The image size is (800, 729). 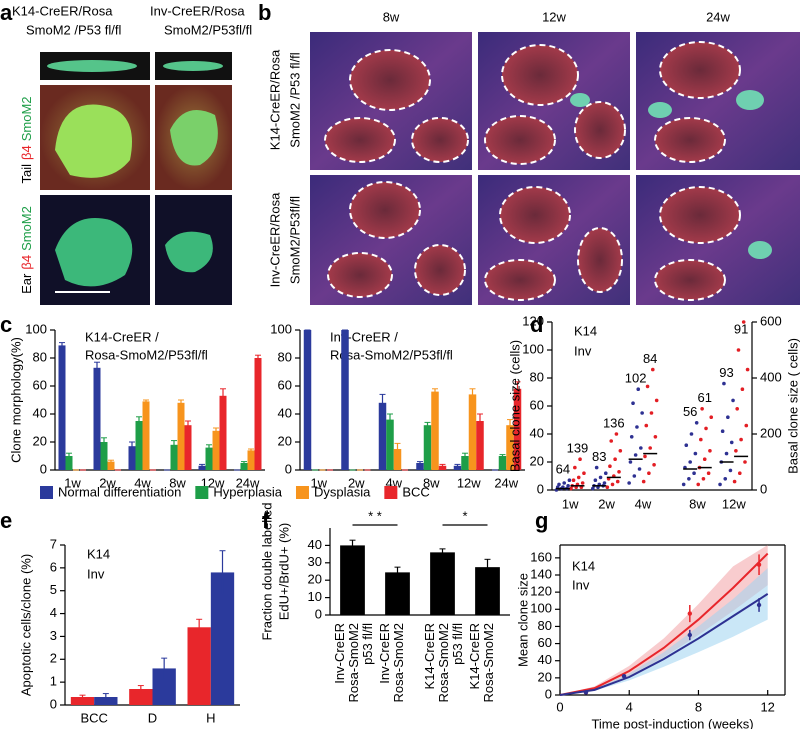 What do you see at coordinates (578, 448) in the screenshot?
I see `count-label: 139` at bounding box center [578, 448].